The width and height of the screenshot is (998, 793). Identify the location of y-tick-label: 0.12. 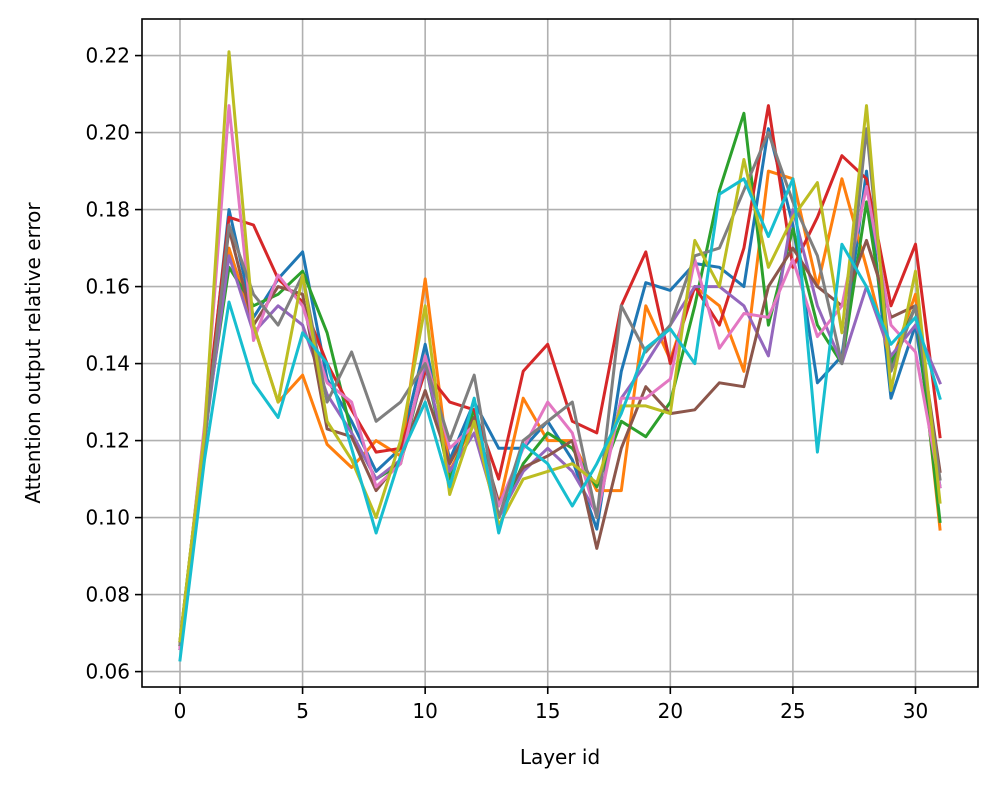
(107, 441).